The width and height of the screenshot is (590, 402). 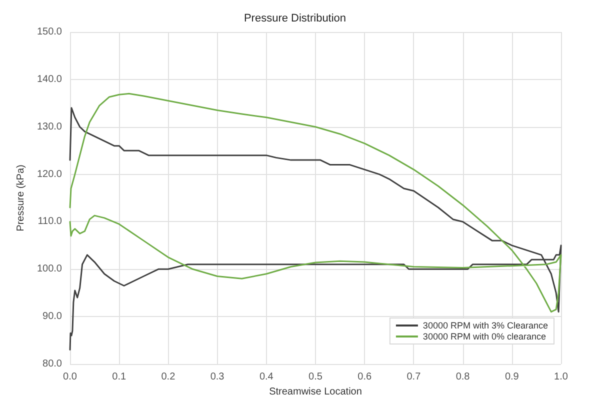 What do you see at coordinates (485, 325) in the screenshot?
I see `legend-label: 30000 RPM with 3% Clearance` at bounding box center [485, 325].